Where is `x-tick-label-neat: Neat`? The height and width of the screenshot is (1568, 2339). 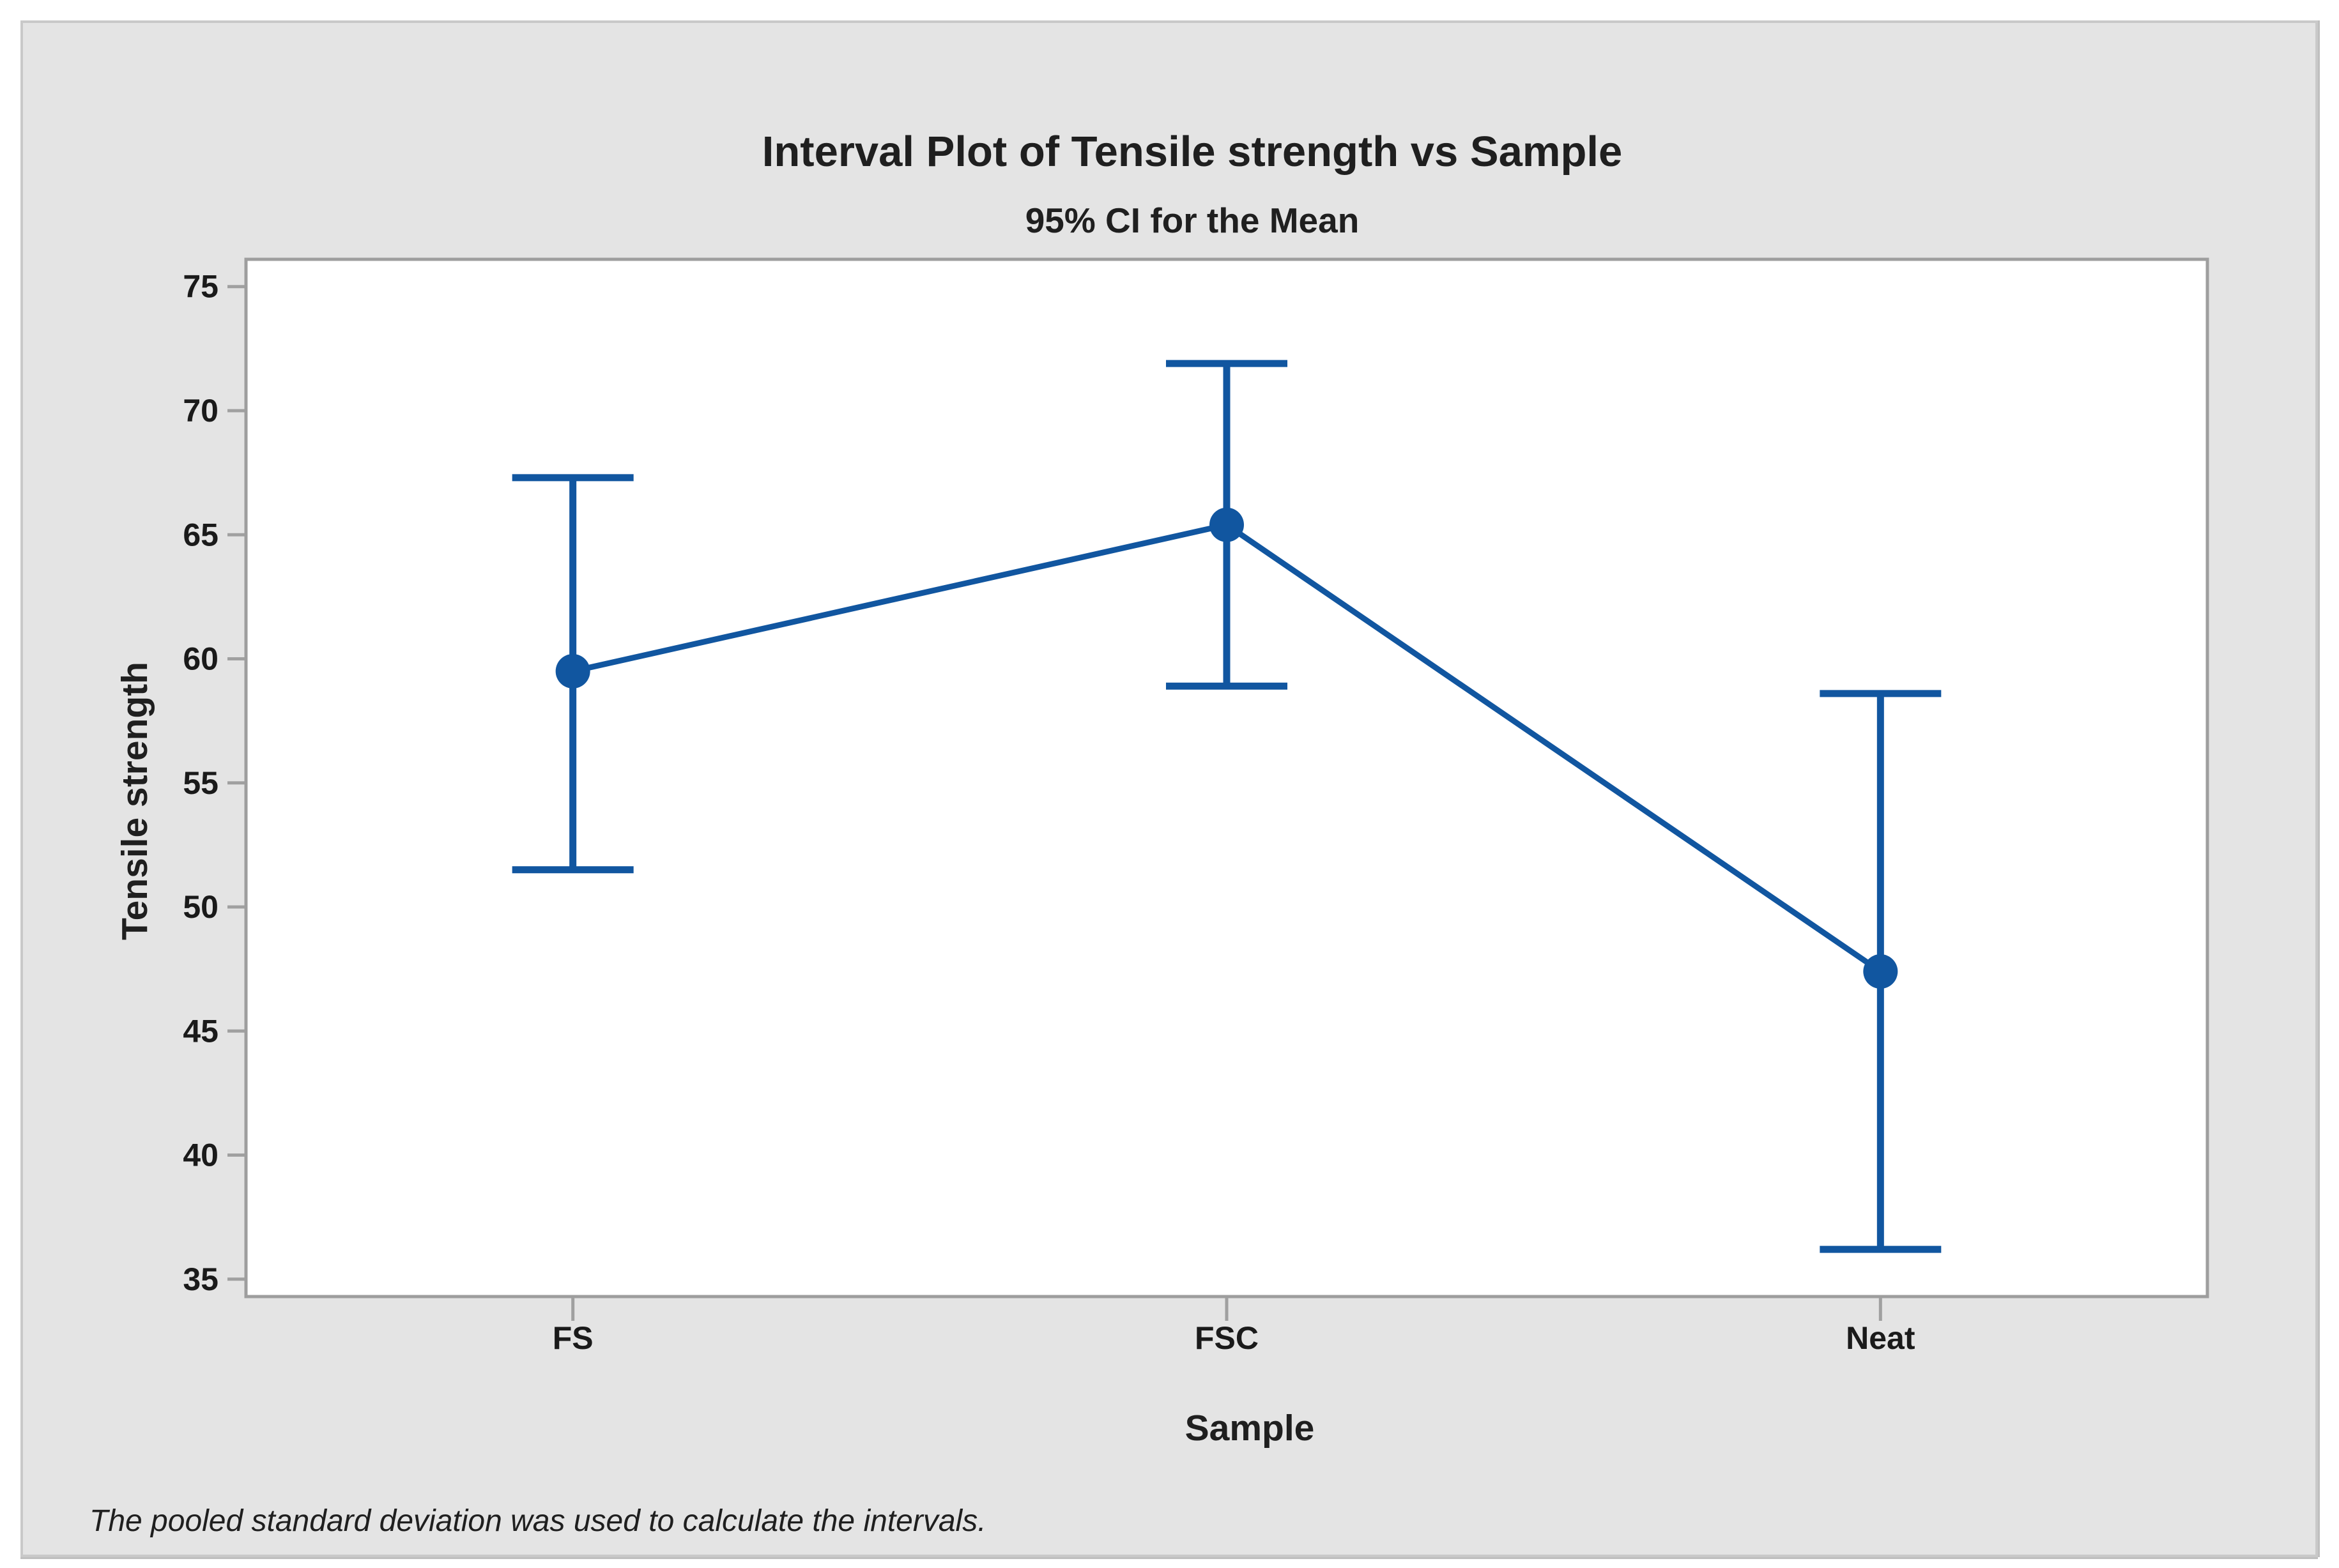
x-tick-label-neat: Neat is located at coordinates (1880, 1338).